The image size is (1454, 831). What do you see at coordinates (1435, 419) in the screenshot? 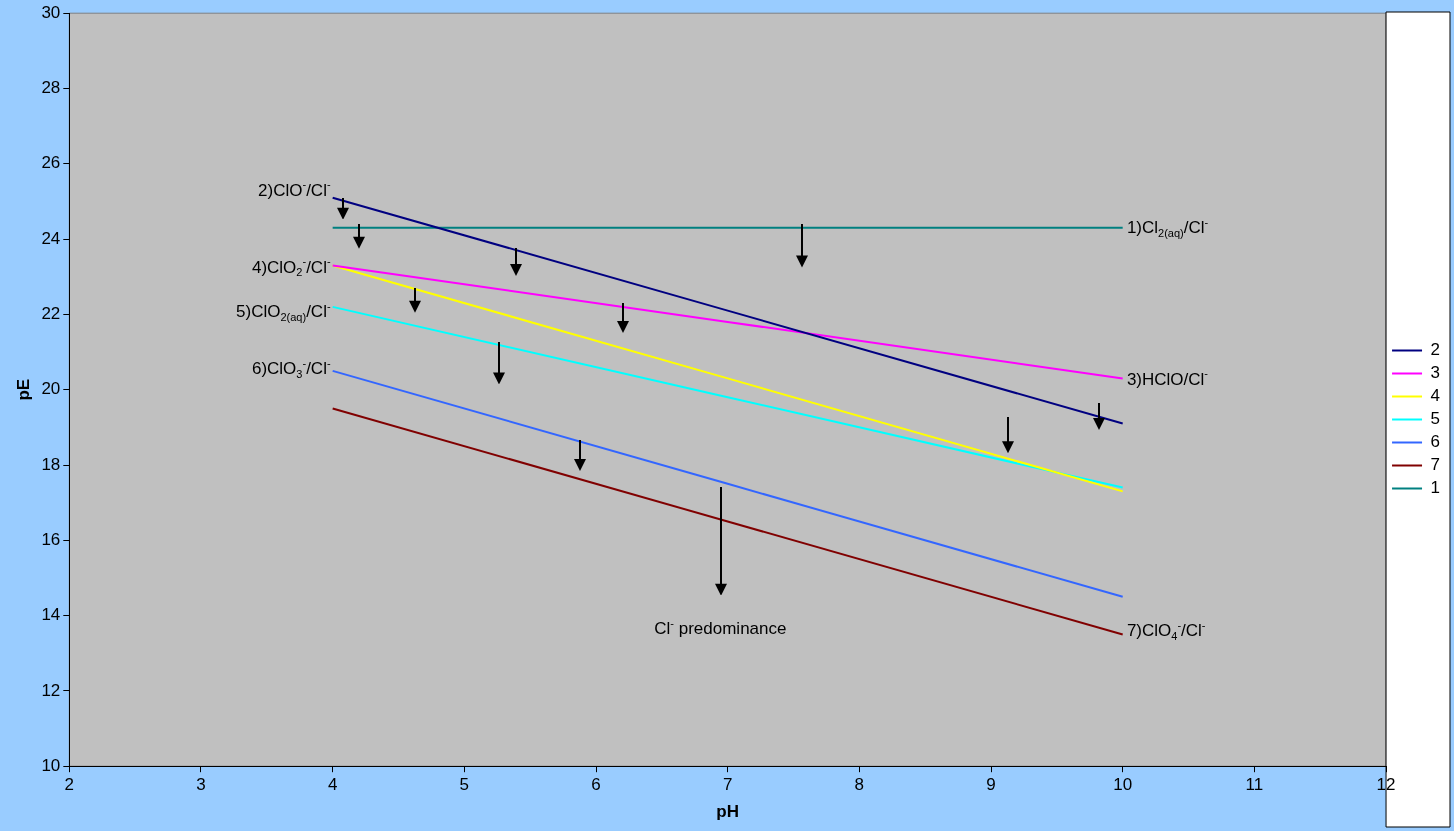
I see `legend-label: 5` at bounding box center [1435, 419].